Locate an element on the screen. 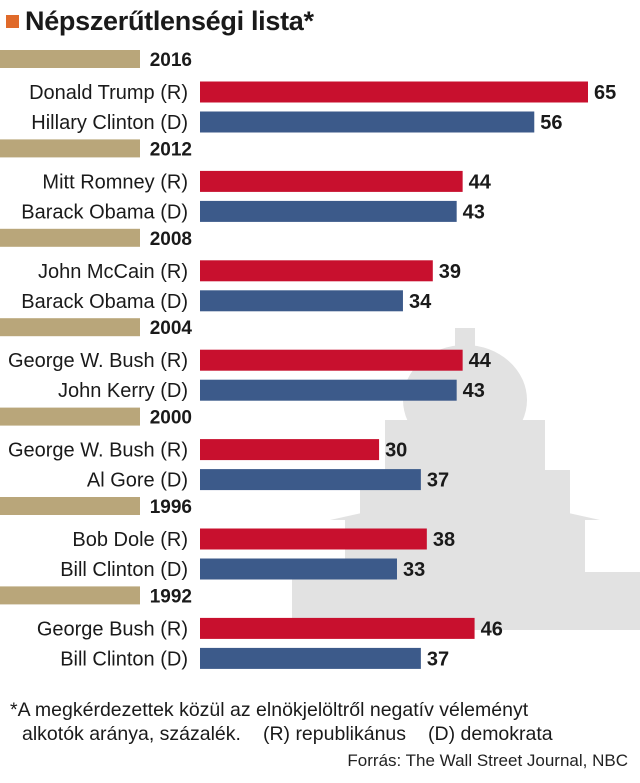  bar-value-label: 30 is located at coordinates (396, 451).